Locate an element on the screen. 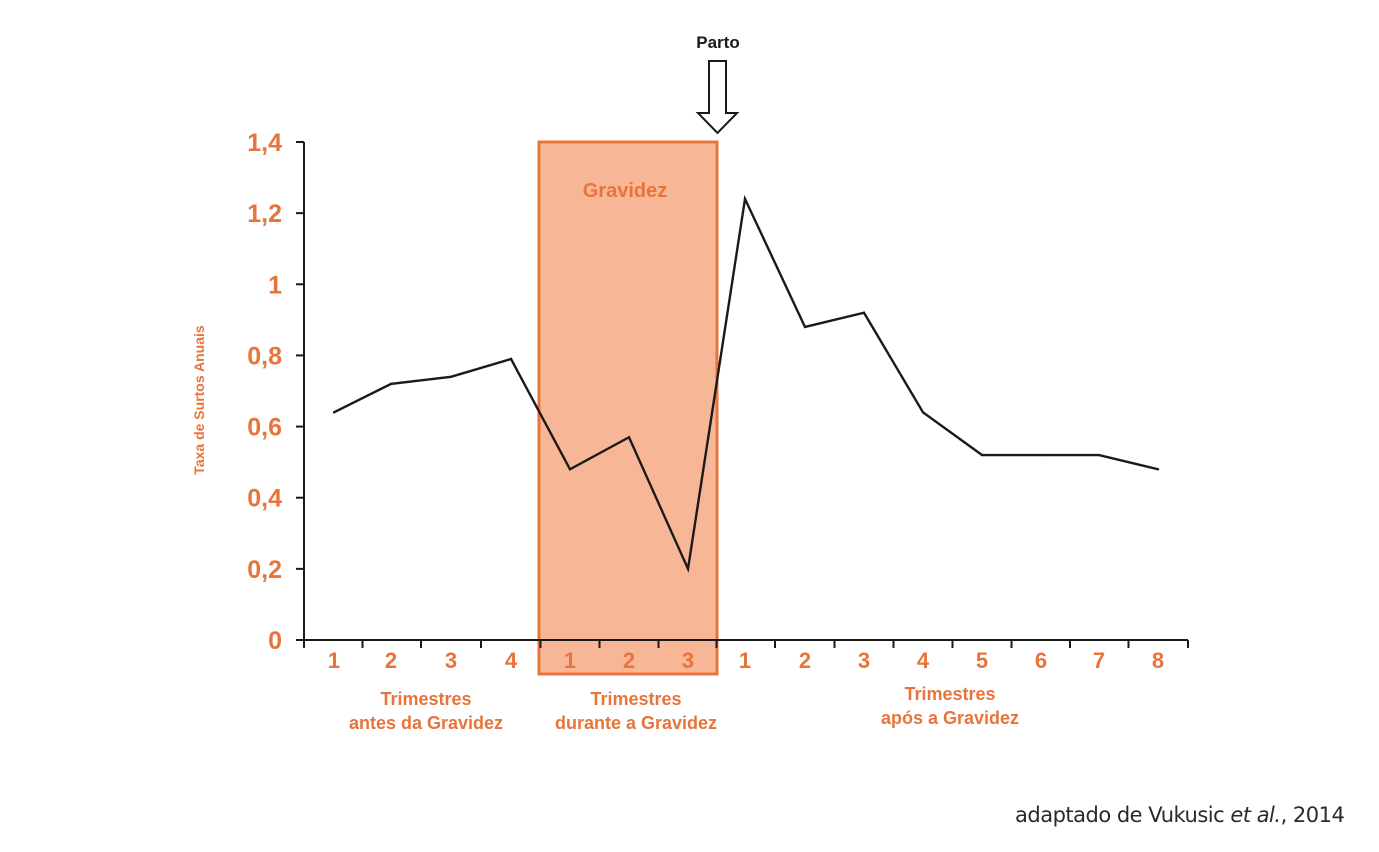 The width and height of the screenshot is (1379, 852). y-tick-label: 0,6 is located at coordinates (264, 428).